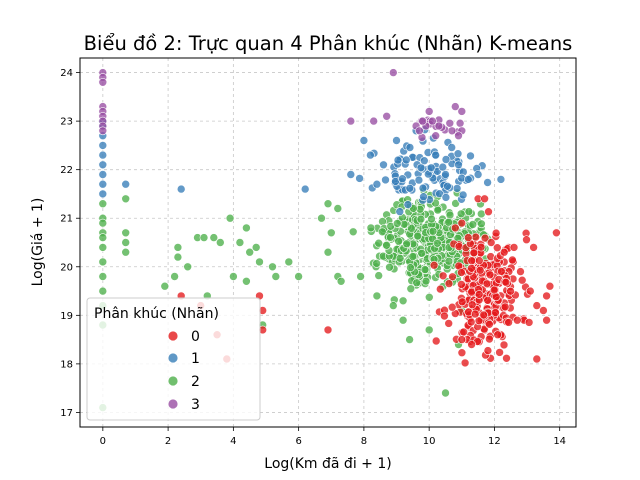 The image size is (640, 480). What do you see at coordinates (233, 441) in the screenshot?
I see `x-tick-label: 4` at bounding box center [233, 441].